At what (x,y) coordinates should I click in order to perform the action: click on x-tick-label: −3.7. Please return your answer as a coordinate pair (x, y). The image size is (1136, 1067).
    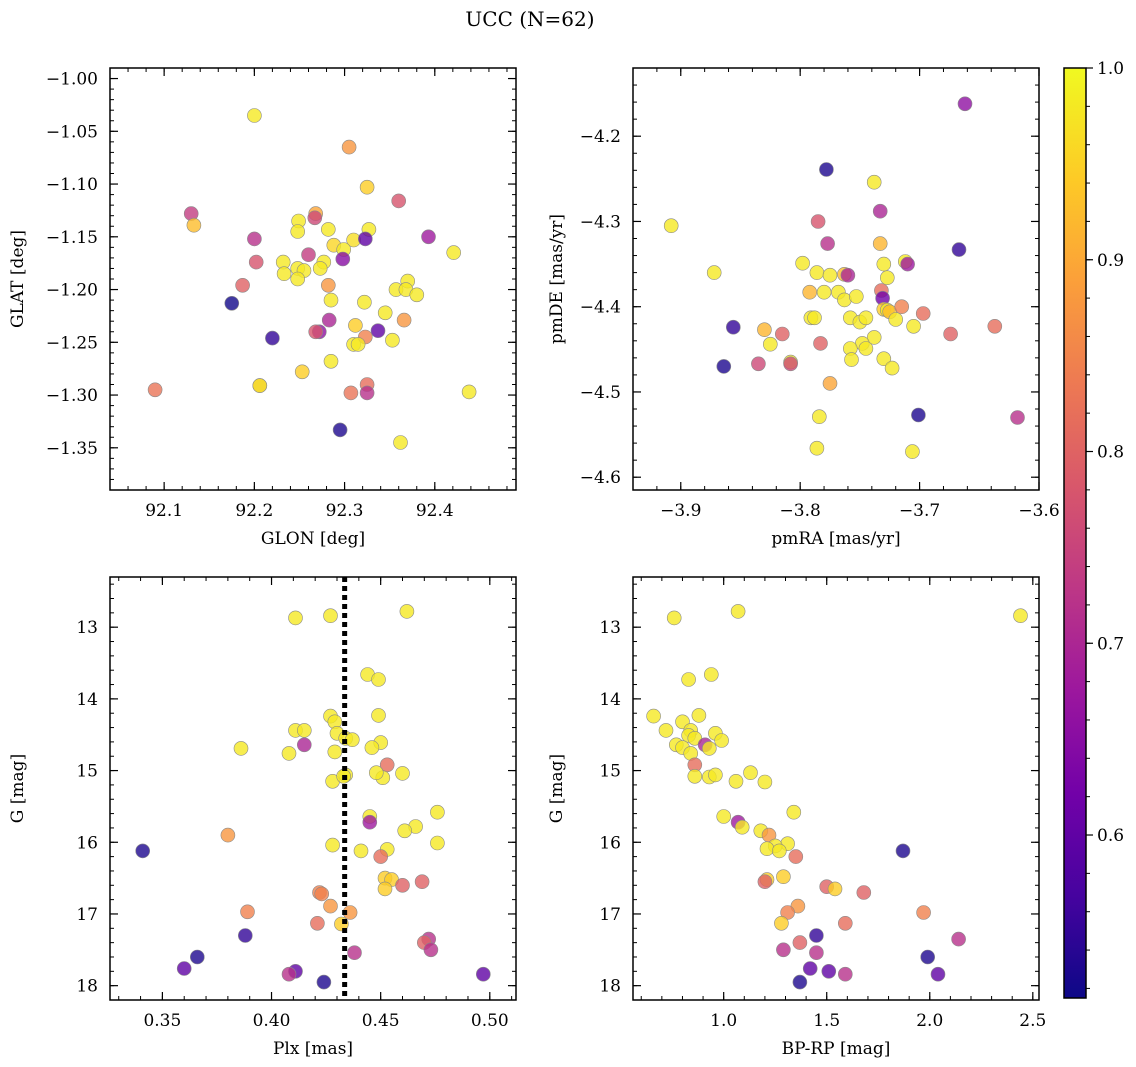
    Looking at the image, I should click on (919, 511).